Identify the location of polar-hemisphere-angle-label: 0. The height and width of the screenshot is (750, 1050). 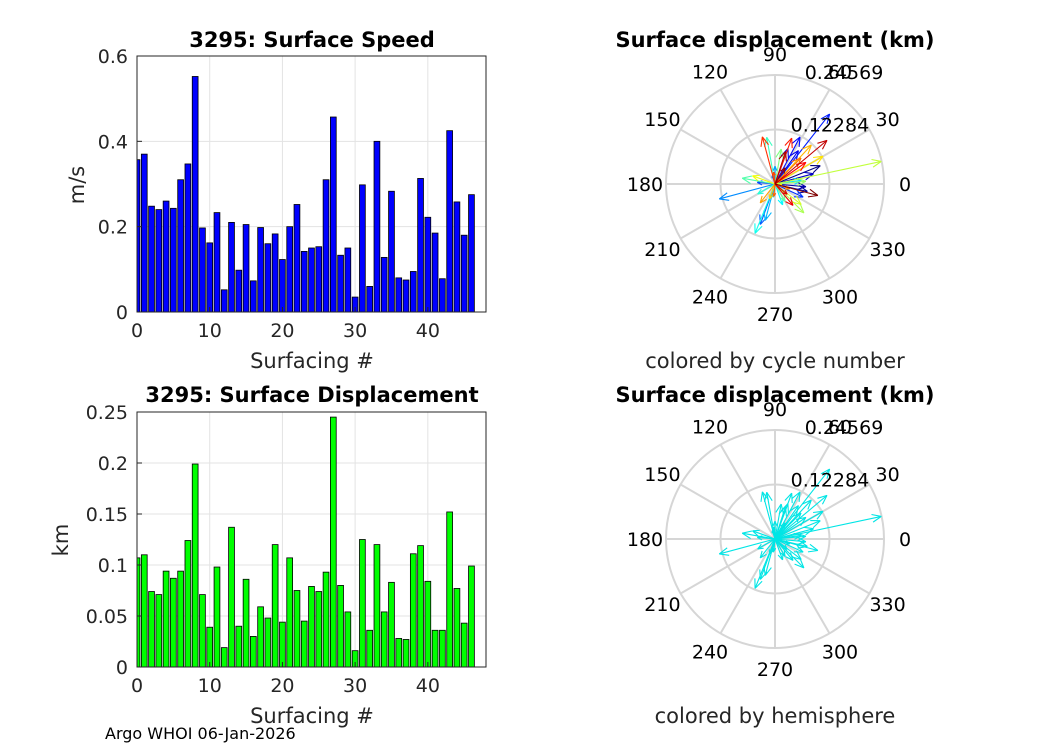
(905, 540).